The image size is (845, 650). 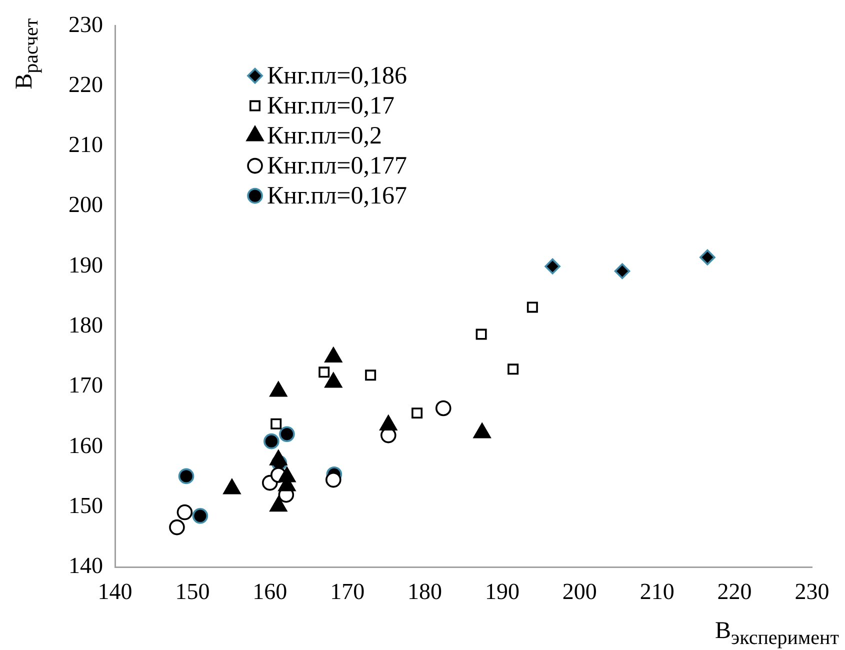 What do you see at coordinates (85, 84) in the screenshot?
I see `y-tick-label: 220` at bounding box center [85, 84].